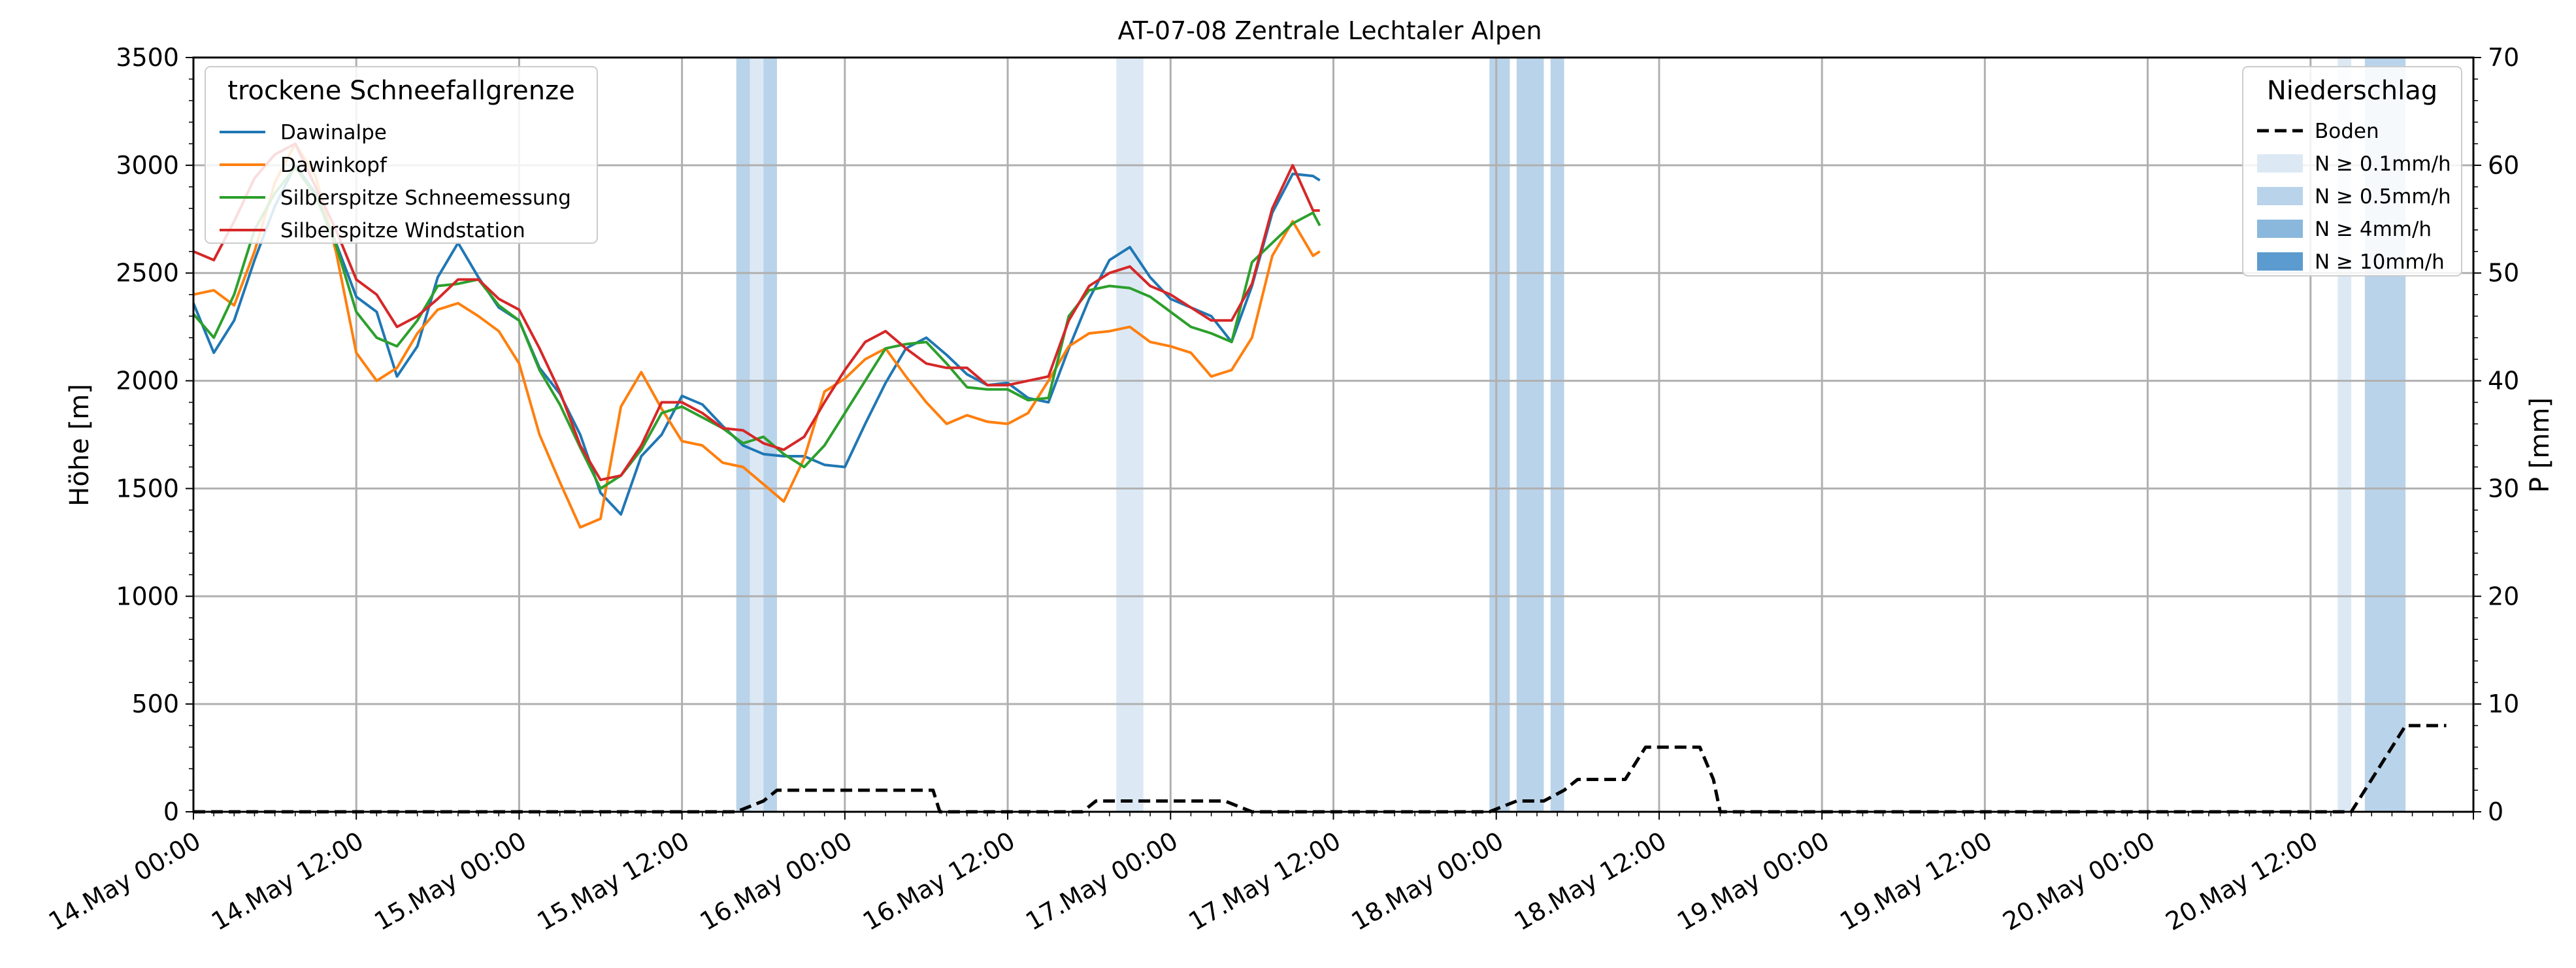 This screenshot has width=2576, height=968. Describe the element at coordinates (147, 57) in the screenshot. I see `y-tick-label: 3500` at that location.